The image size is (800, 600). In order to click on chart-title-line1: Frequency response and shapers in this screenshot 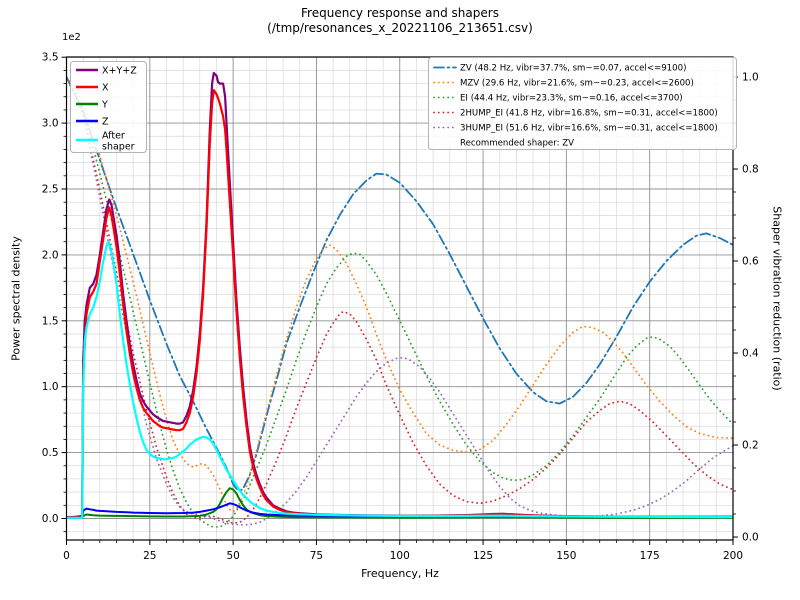, I will do `click(400, 13)`.